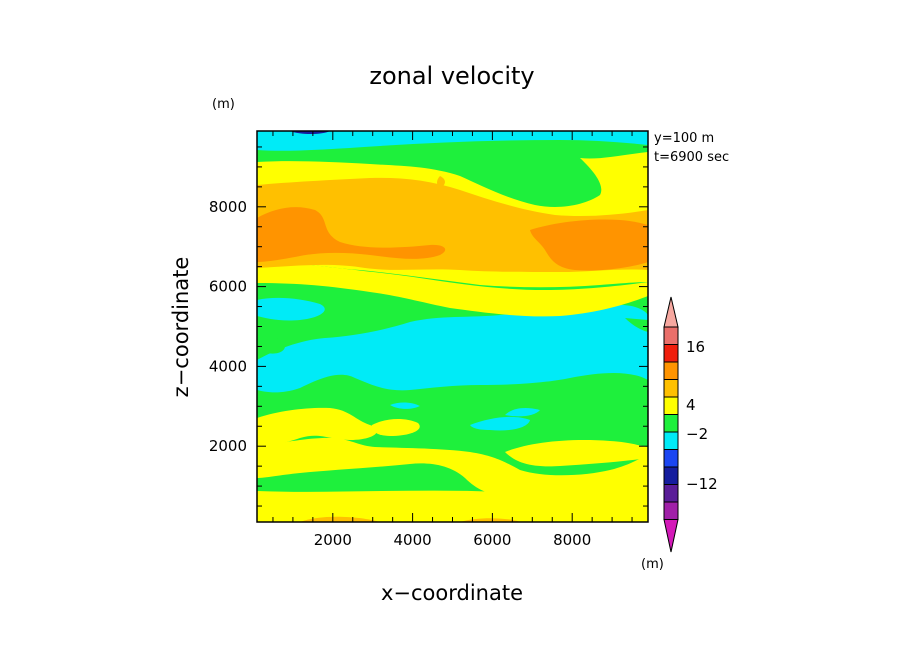 The image size is (904, 654). Describe the element at coordinates (702, 415) in the screenshot. I see `colorbar-labels: 16 4 −2 −12` at that location.